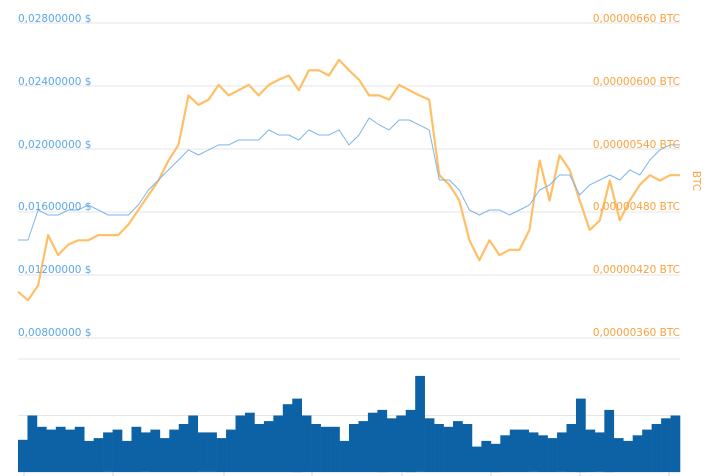  I want to click on right-tick-label: 0,00000360 BTC, so click(636, 333).